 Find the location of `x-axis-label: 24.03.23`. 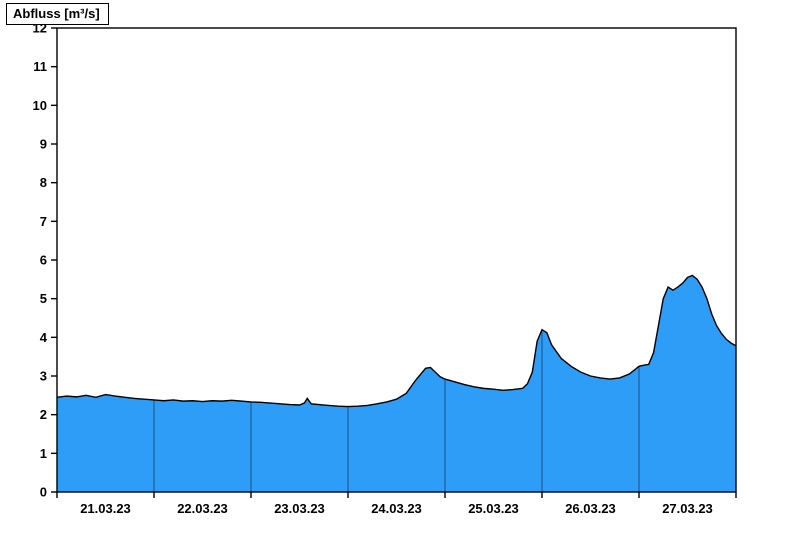

x-axis-label: 24.03.23 is located at coordinates (396, 508).